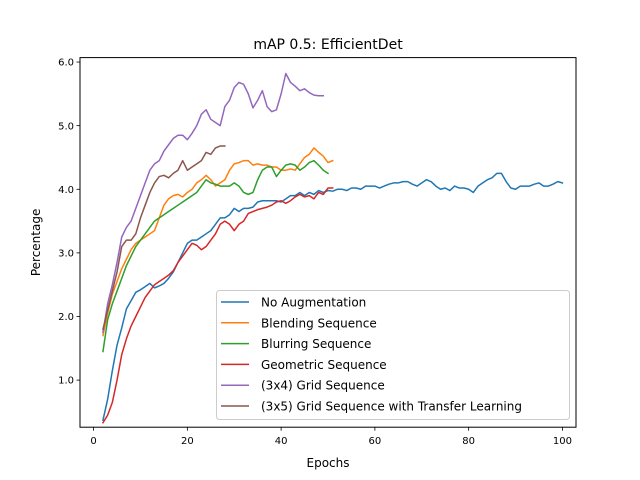 This screenshot has width=640, height=480. I want to click on x-axis: 0 20 40 60 80 100, so click(331, 437).